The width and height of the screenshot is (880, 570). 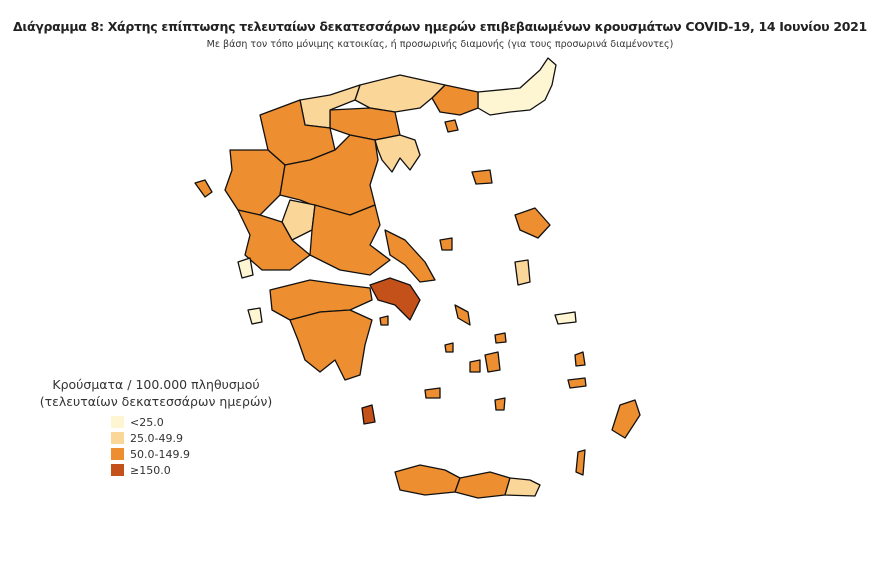 I want to click on island-corfu, so click(x=203, y=188).